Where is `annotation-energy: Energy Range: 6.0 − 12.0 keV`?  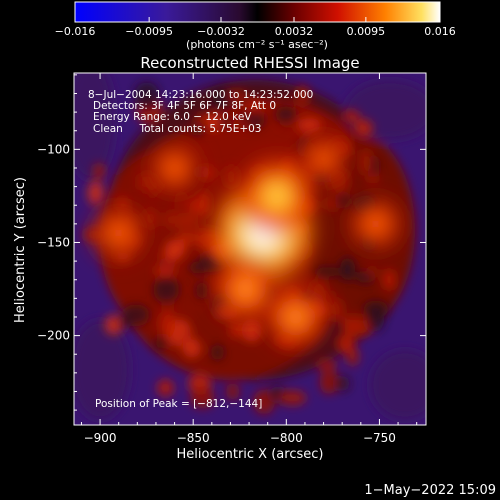 annotation-energy: Energy Range: 6.0 − 12.0 keV is located at coordinates (172, 117).